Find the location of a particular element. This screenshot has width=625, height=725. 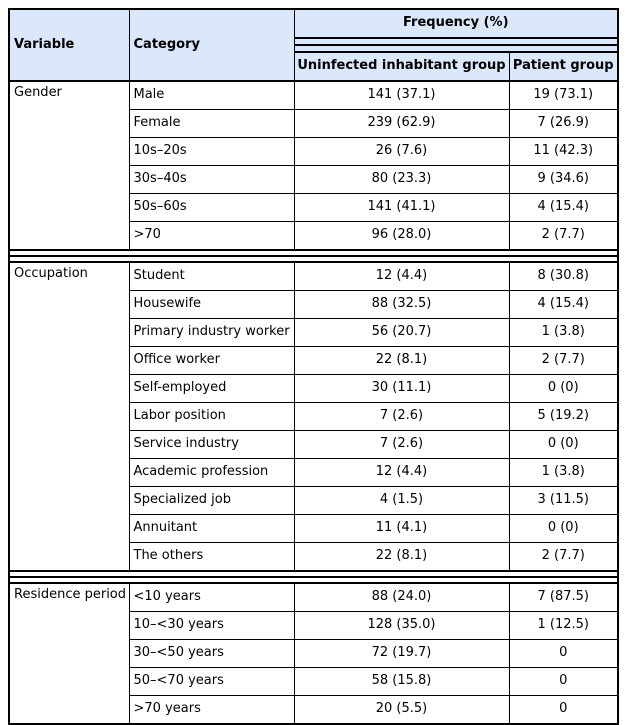

table-row: The others 22 (8.1) 2 (7.7) is located at coordinates (314, 557).